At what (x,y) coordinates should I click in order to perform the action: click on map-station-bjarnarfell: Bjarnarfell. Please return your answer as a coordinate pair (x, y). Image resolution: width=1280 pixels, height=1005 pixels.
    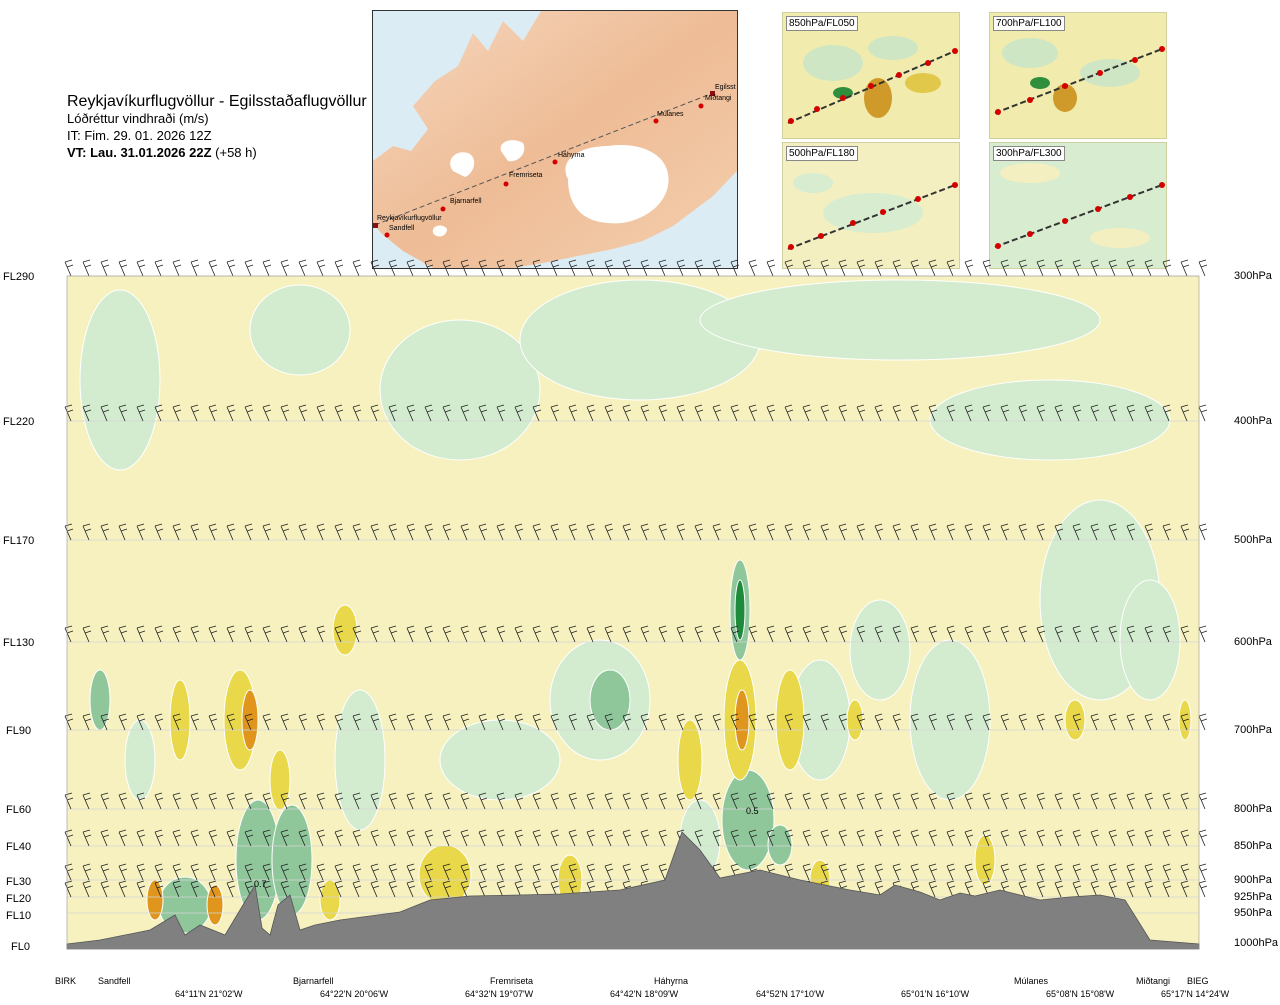
    Looking at the image, I should click on (466, 201).